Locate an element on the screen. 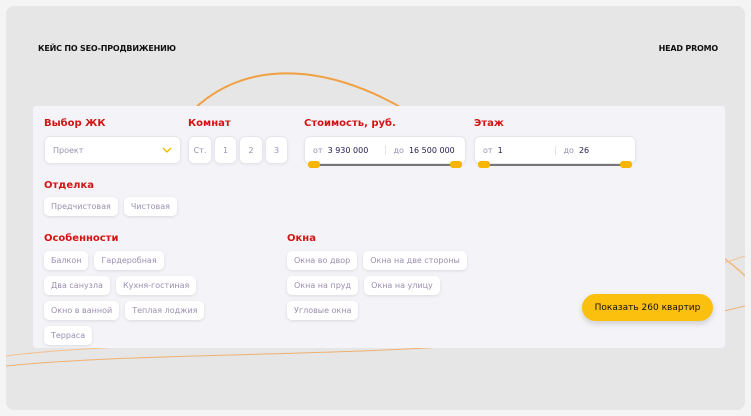 The height and width of the screenshot is (416, 751). feature-chip: Теплая лоджия is located at coordinates (165, 310).